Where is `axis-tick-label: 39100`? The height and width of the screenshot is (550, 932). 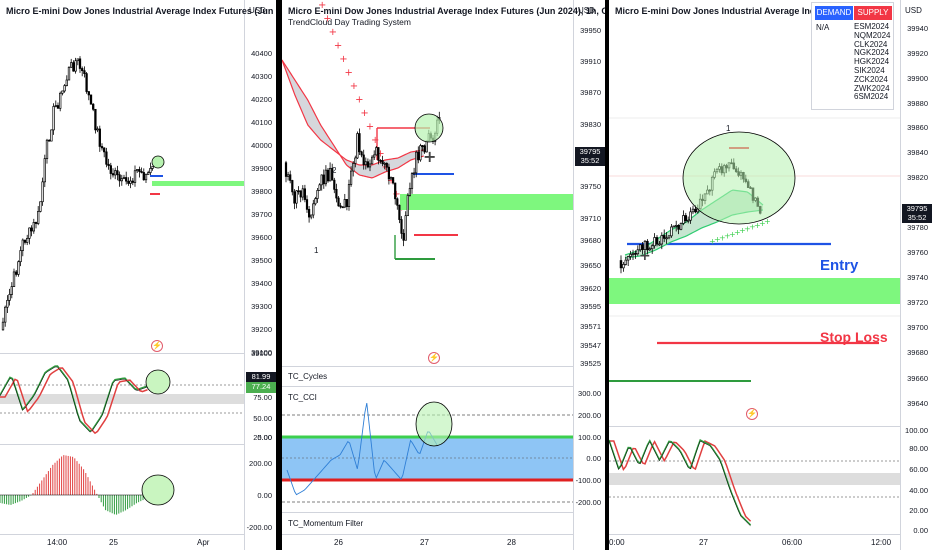
axis-tick-label: 39100 is located at coordinates (261, 352).